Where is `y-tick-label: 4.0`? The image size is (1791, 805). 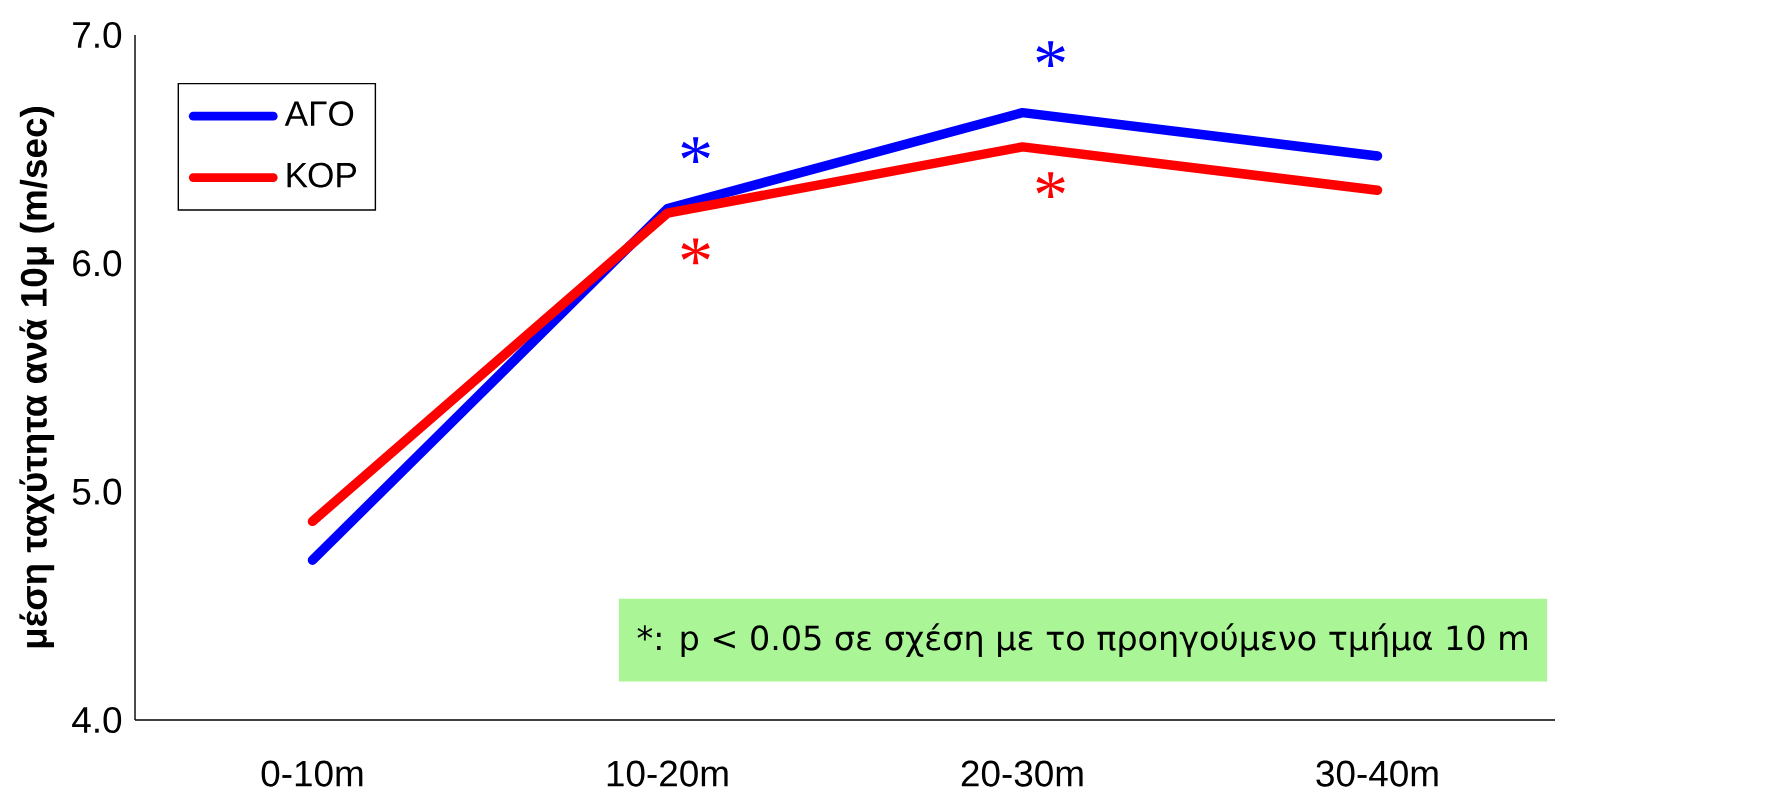
y-tick-label: 4.0 is located at coordinates (97, 720).